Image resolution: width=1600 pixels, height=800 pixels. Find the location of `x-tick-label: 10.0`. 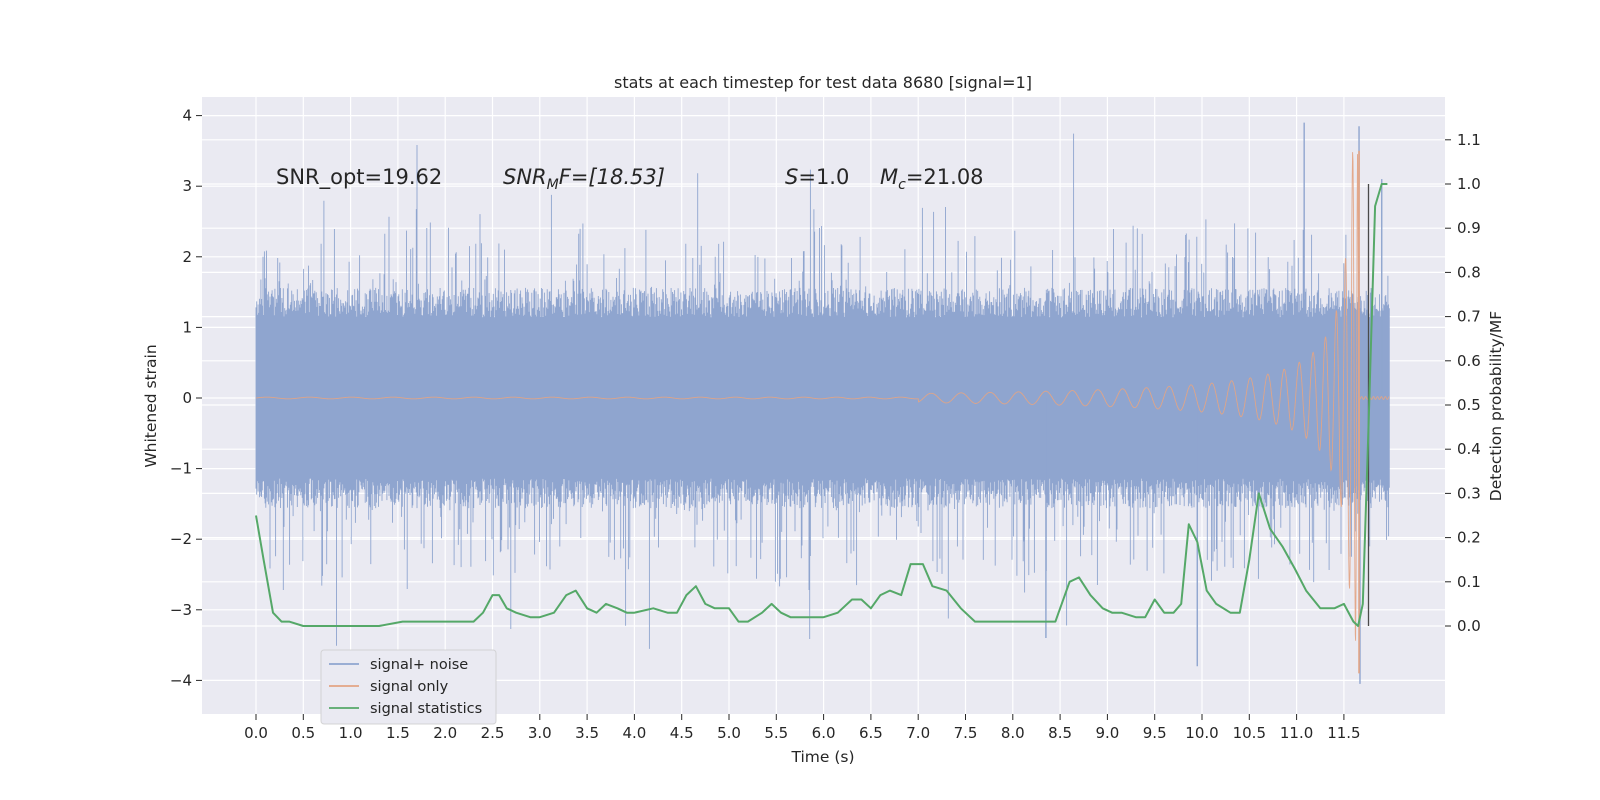

x-tick-label: 10.0 is located at coordinates (1201, 733).